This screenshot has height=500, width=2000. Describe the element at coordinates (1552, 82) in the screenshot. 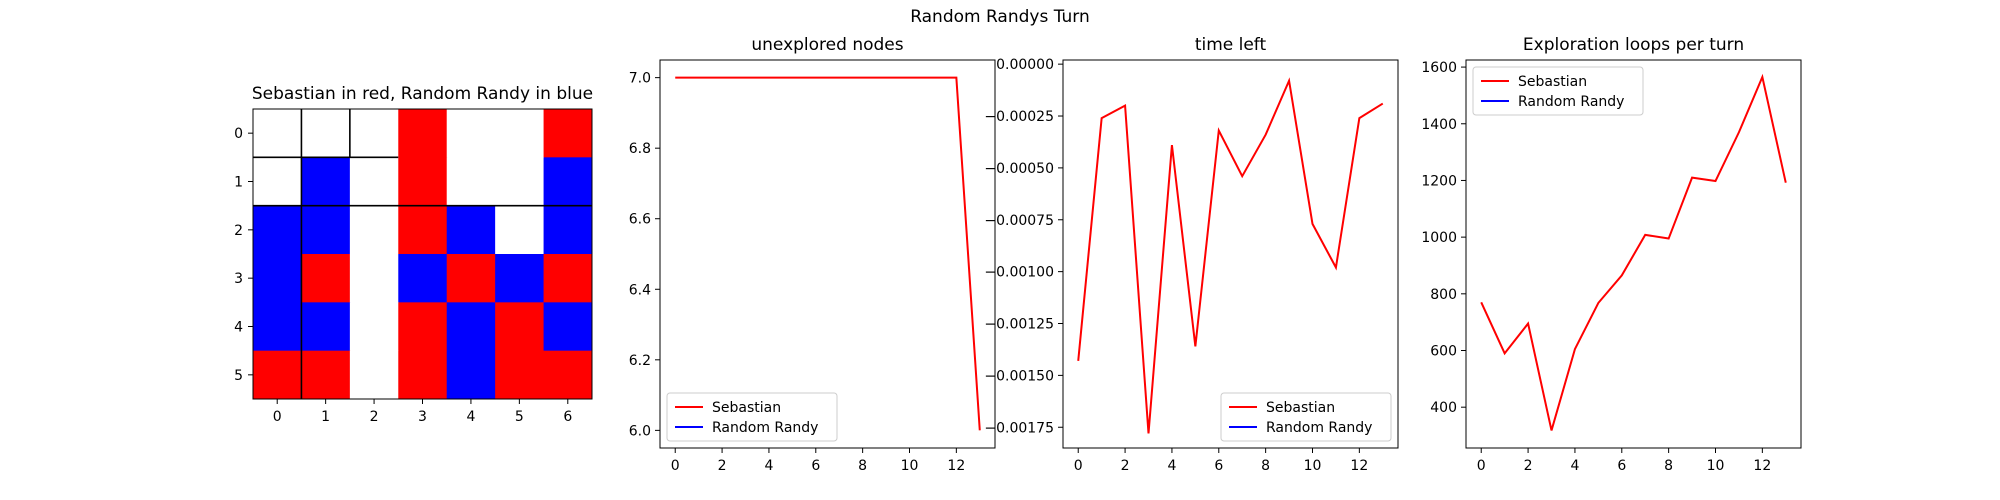

I see `panel3-legend-label: Sebastian` at that location.